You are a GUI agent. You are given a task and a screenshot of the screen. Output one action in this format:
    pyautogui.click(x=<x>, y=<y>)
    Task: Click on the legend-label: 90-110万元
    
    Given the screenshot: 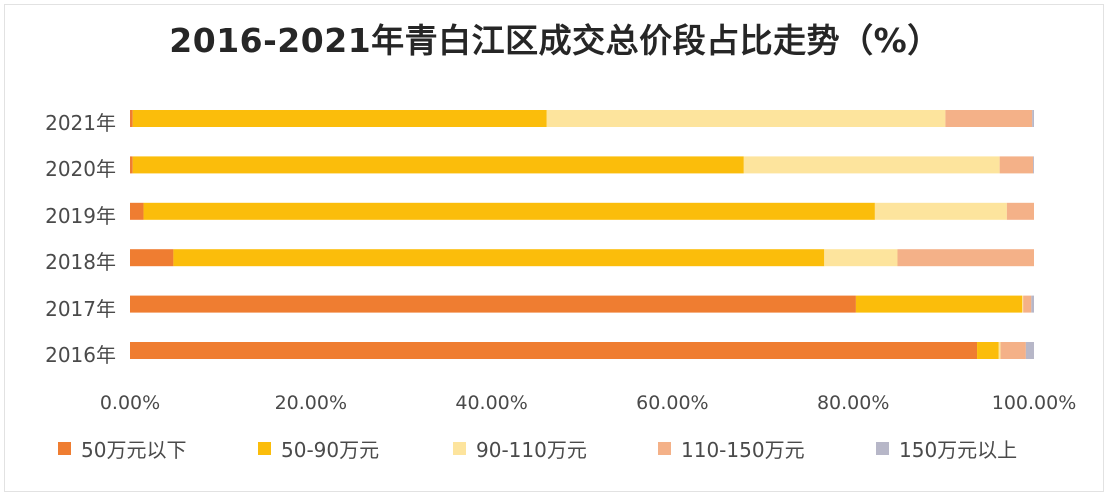 What is the action you would take?
    pyautogui.click(x=531, y=449)
    